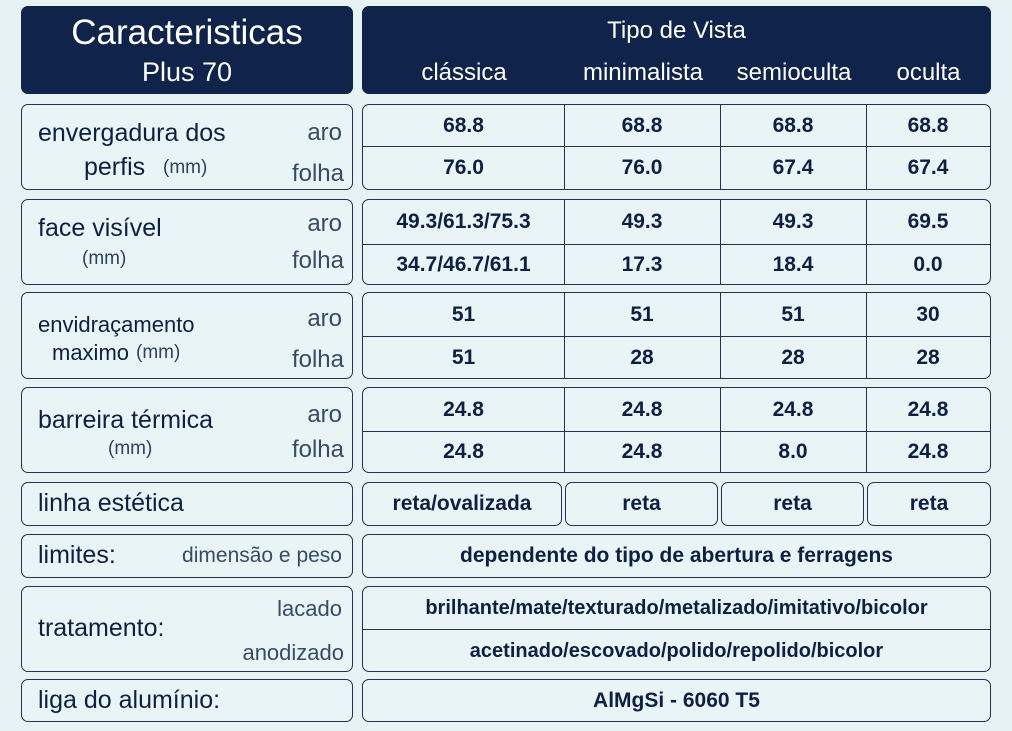  Describe the element at coordinates (309, 608) in the screenshot. I see `tratamento-sub-lacado: lacado` at that location.